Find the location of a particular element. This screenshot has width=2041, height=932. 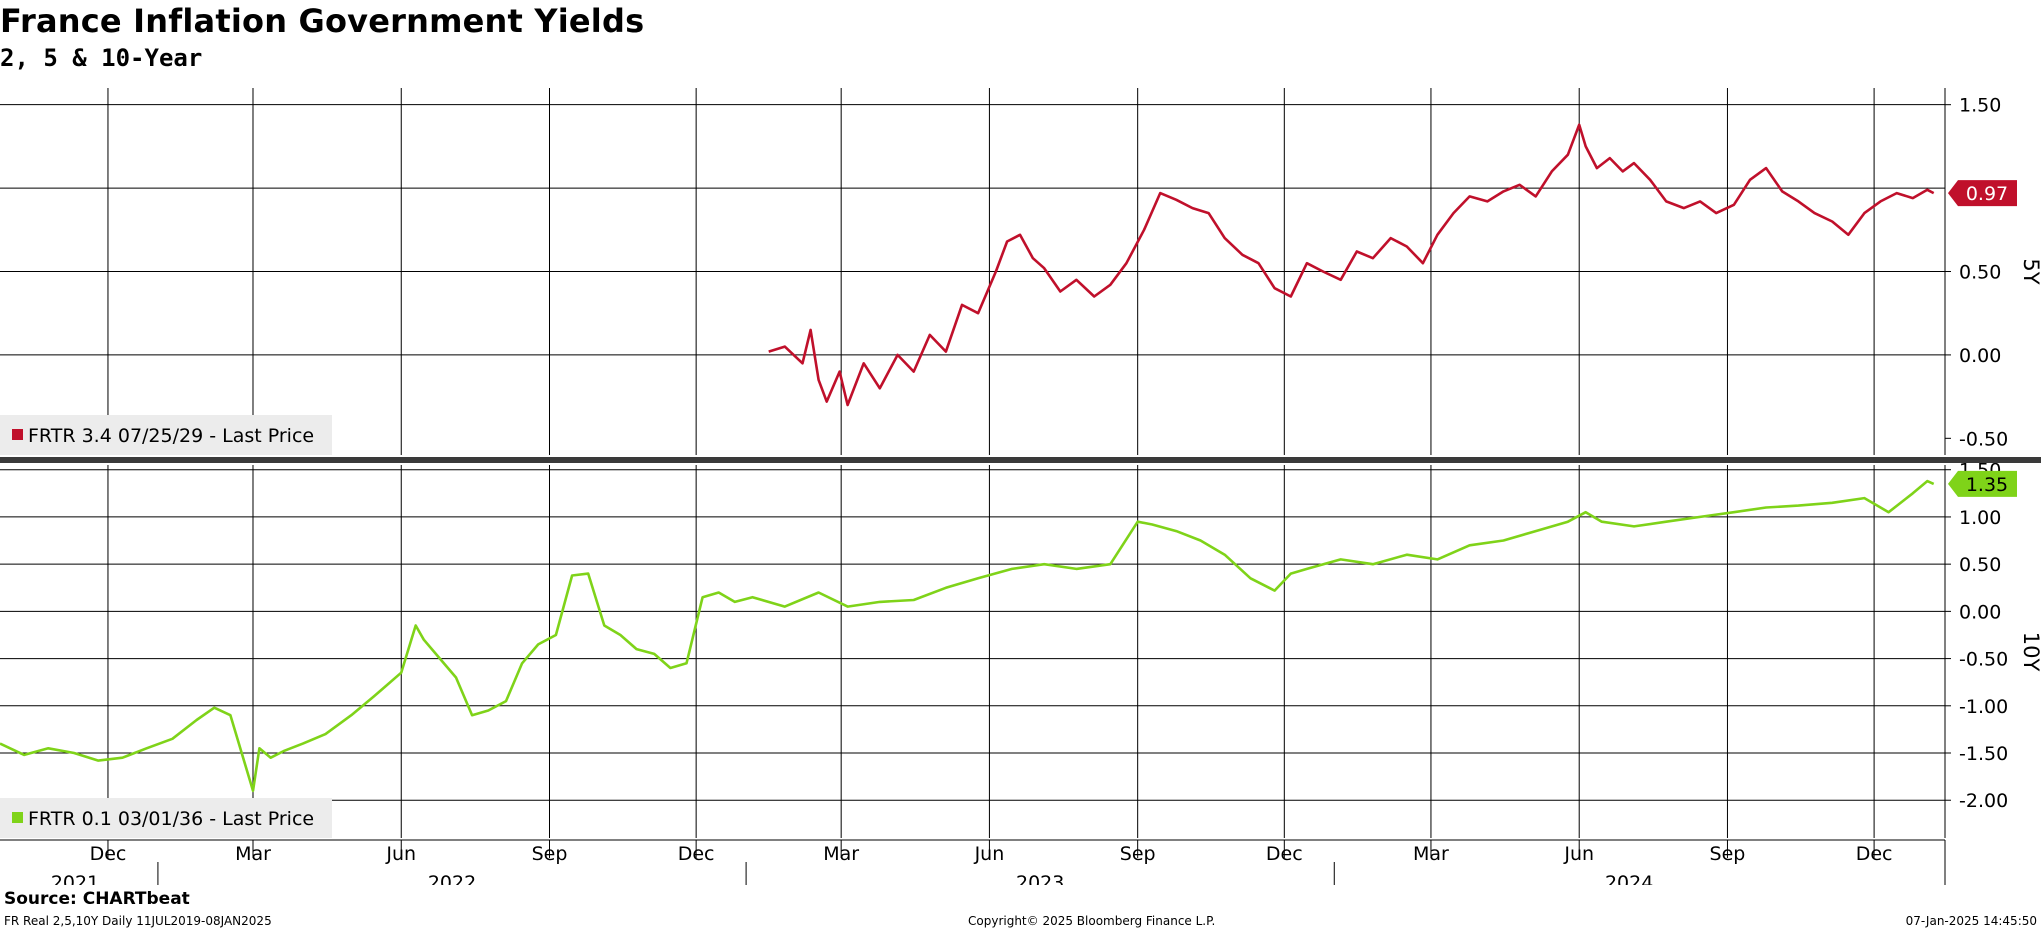

chart-subtitle: 2, 5 & 10-Year is located at coordinates (101, 58).